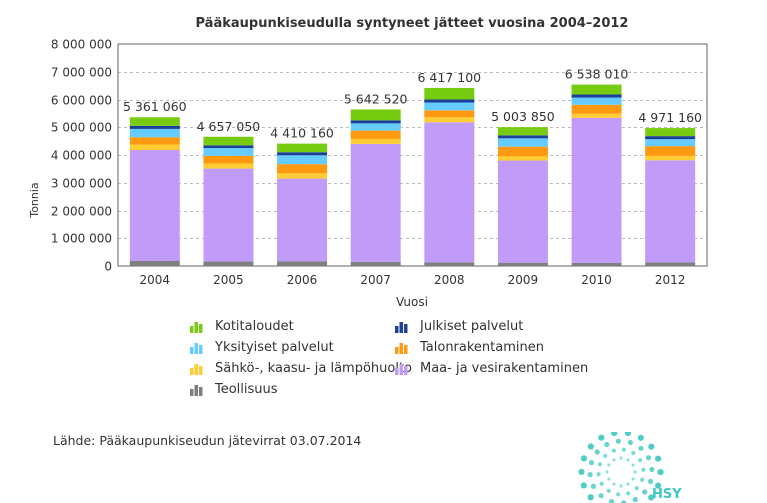 The height and width of the screenshot is (503, 767). Describe the element at coordinates (292, 389) in the screenshot. I see `legend-item-teollisuus: Teollisuus` at that location.